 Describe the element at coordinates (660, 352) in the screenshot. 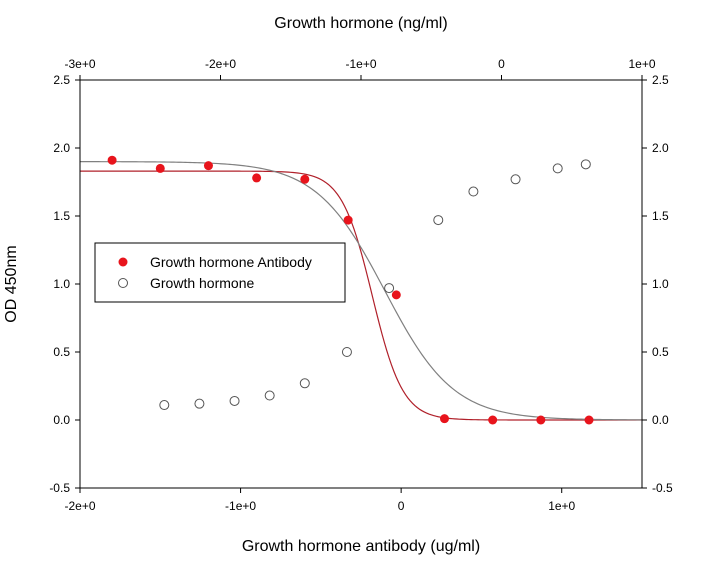

I see `right-y-tick-label-2: 0.5` at that location.